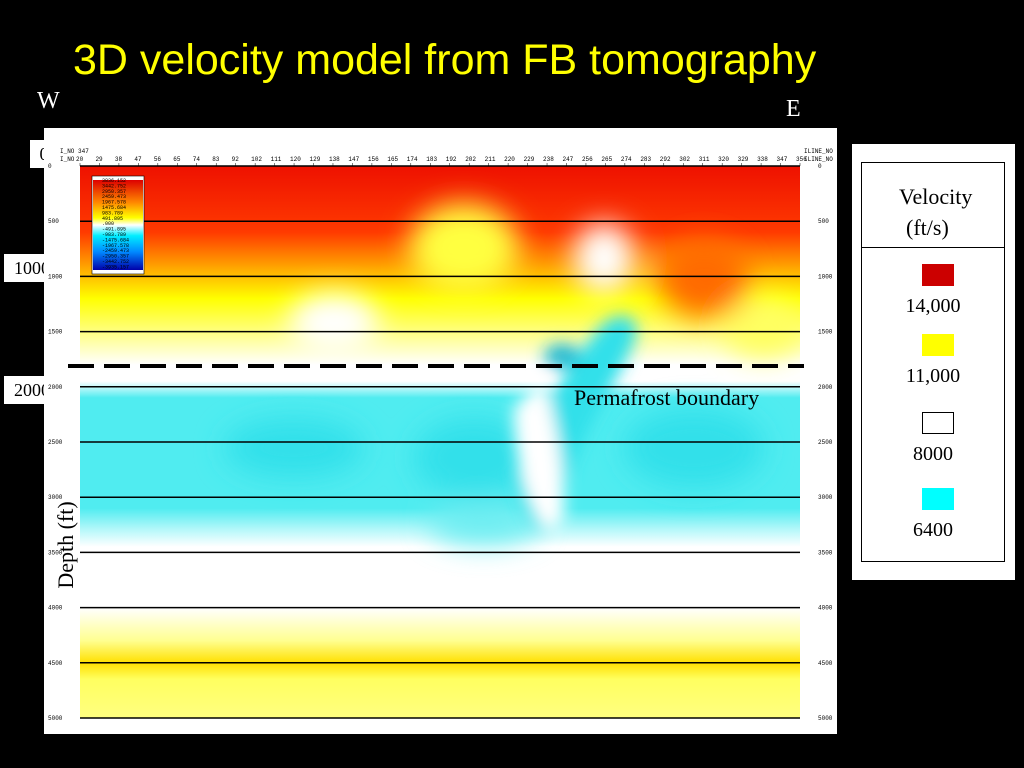  I want to click on section-header-left-2: I_NO, so click(67, 159).